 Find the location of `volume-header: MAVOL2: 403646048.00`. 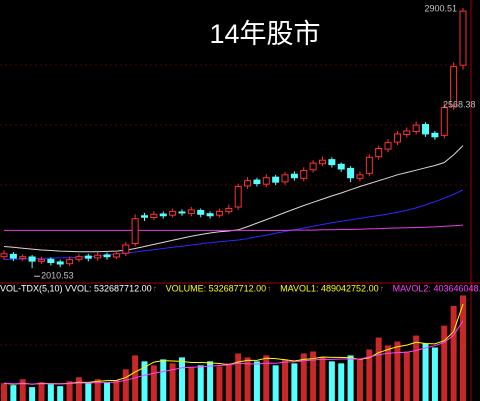

volume-header: MAVOL2: 403646048.00 is located at coordinates (436, 288).